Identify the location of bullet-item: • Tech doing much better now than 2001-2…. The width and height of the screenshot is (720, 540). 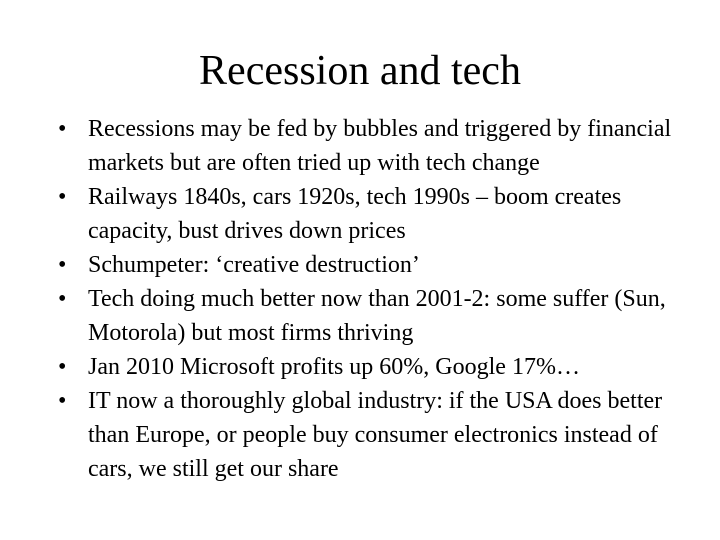
(383, 316).